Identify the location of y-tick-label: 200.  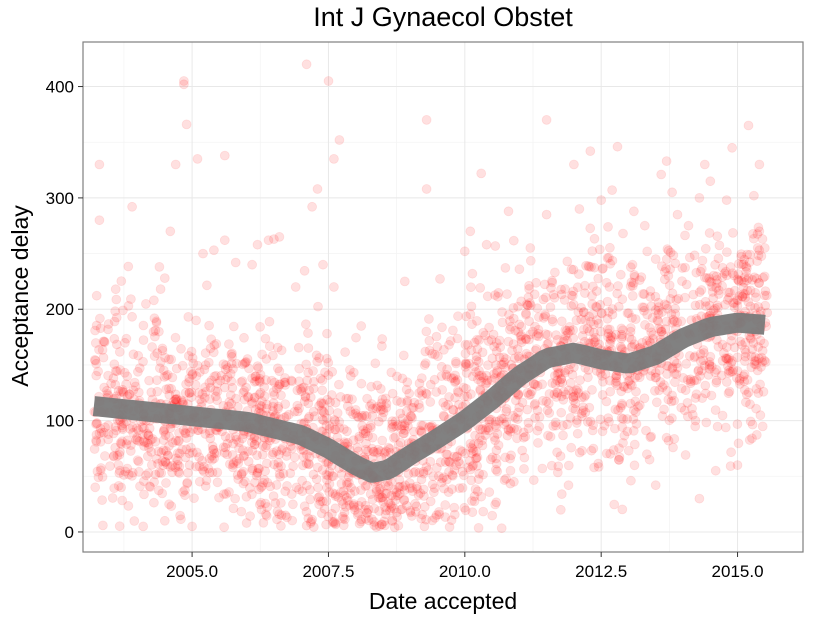
(60, 309).